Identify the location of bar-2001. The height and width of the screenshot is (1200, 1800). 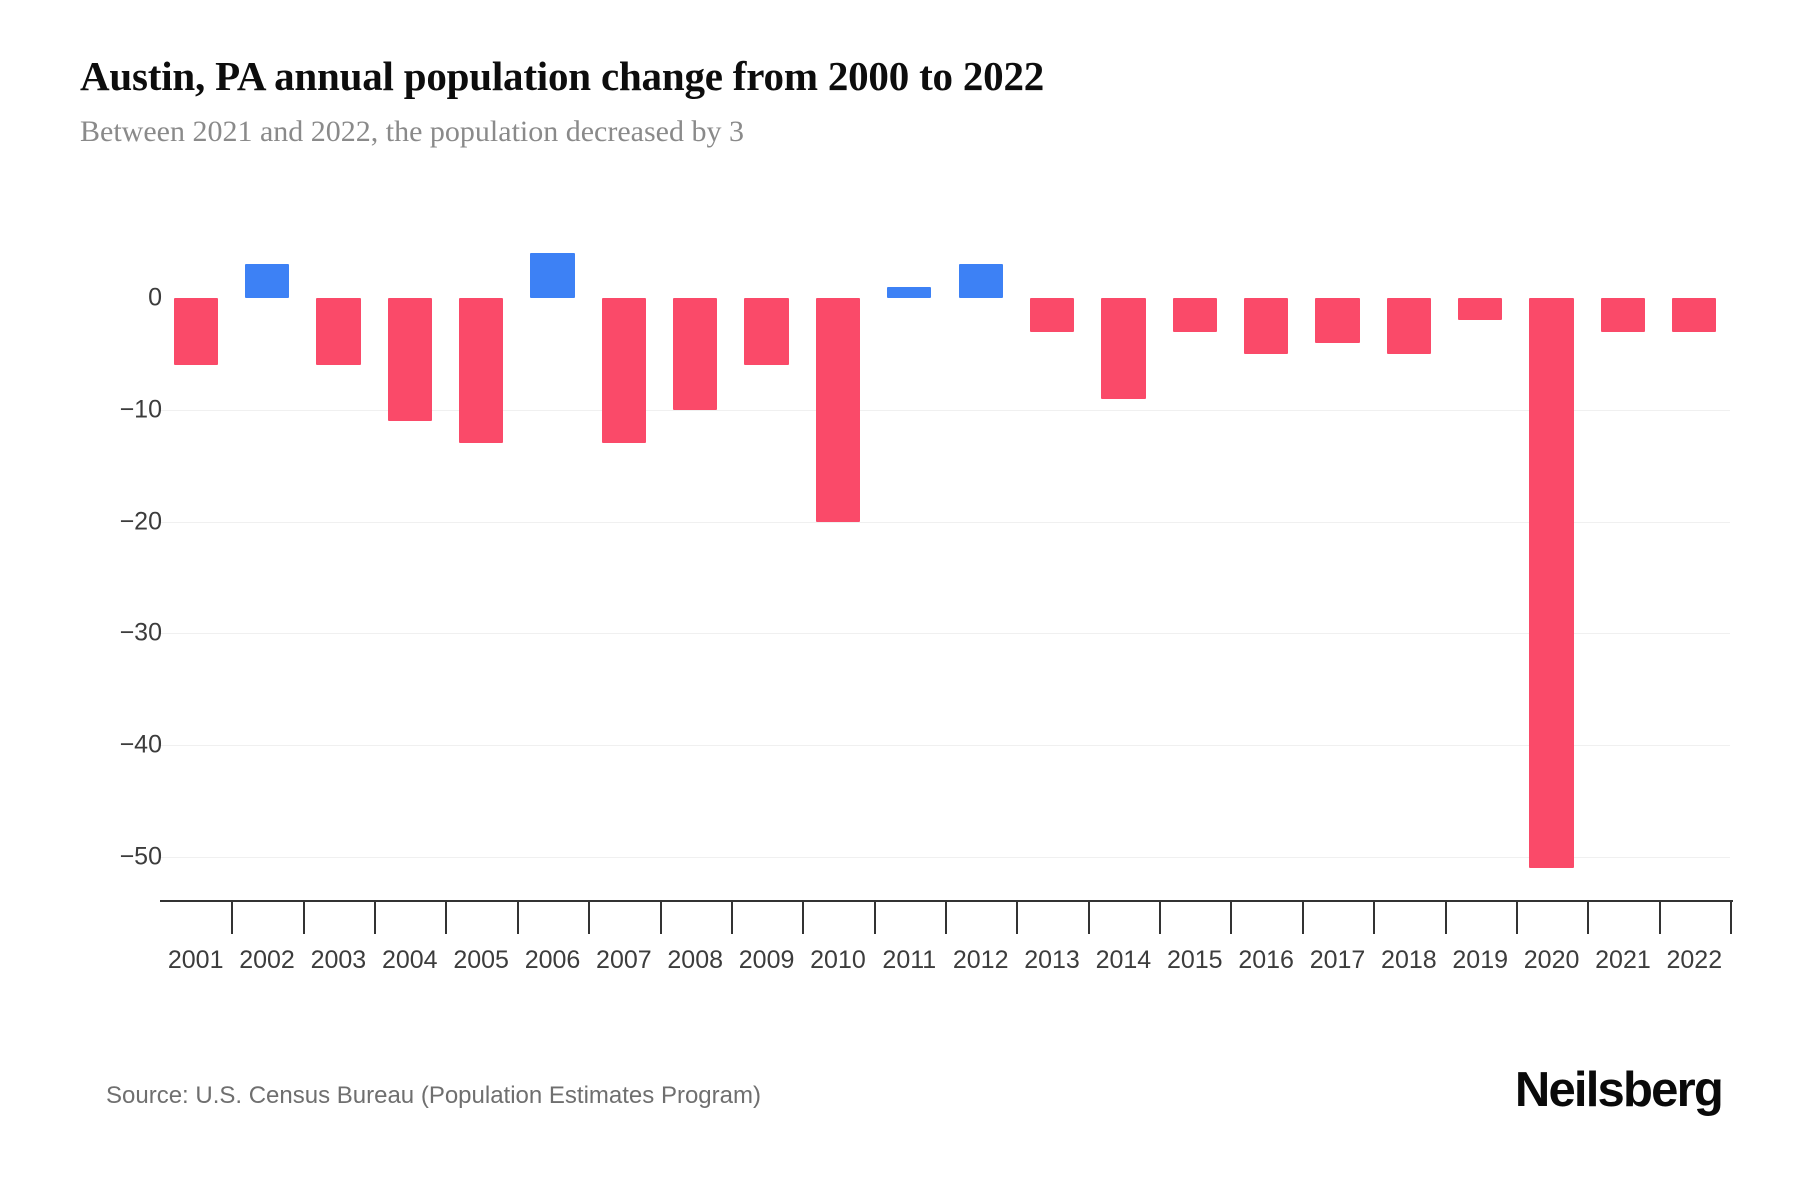
(195, 332).